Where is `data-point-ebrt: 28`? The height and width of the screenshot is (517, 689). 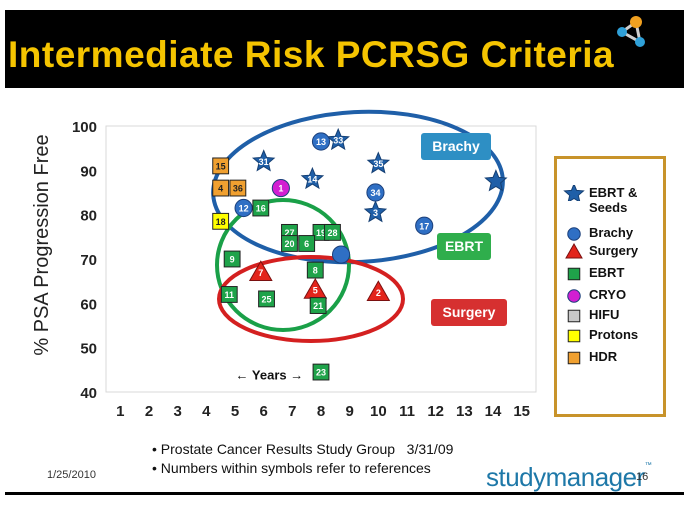 data-point-ebrt: 28 is located at coordinates (332, 232).